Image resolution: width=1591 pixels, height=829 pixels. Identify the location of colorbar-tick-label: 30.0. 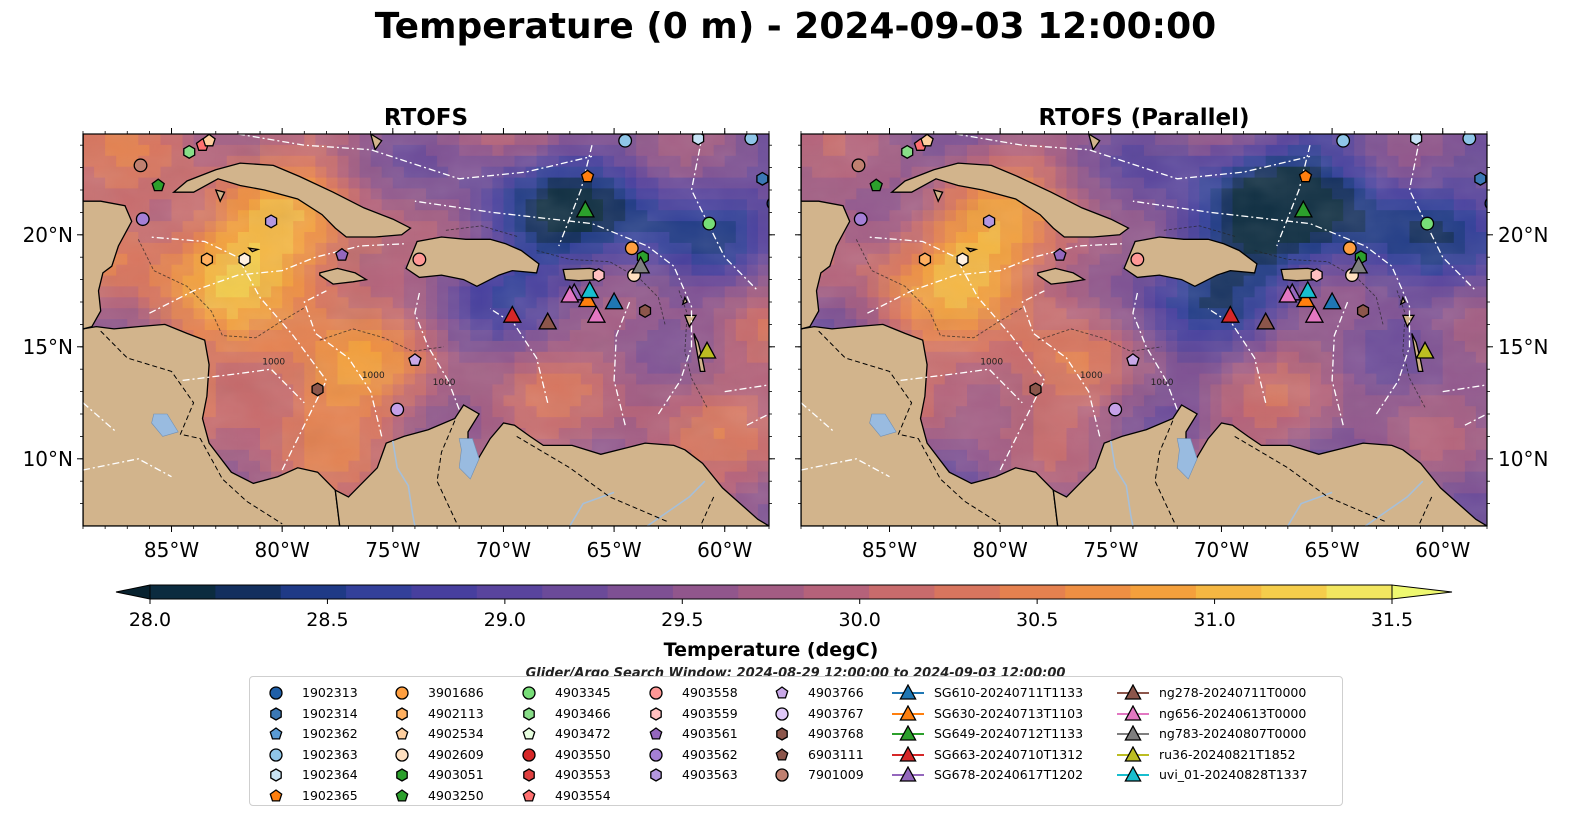
(860, 620).